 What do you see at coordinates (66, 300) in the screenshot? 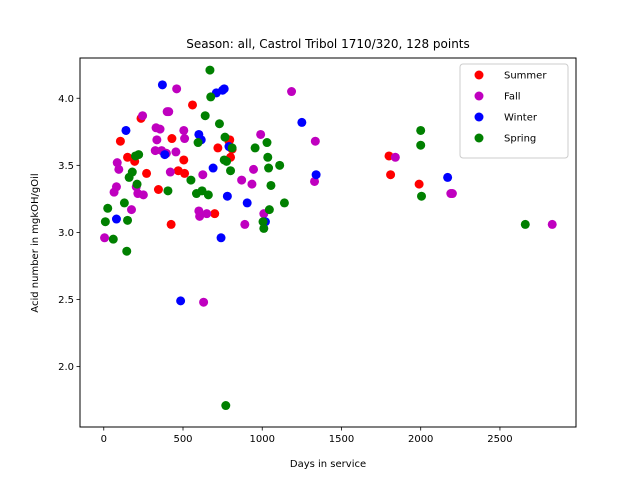
I see `y-tick-label: 2.5` at bounding box center [66, 300].